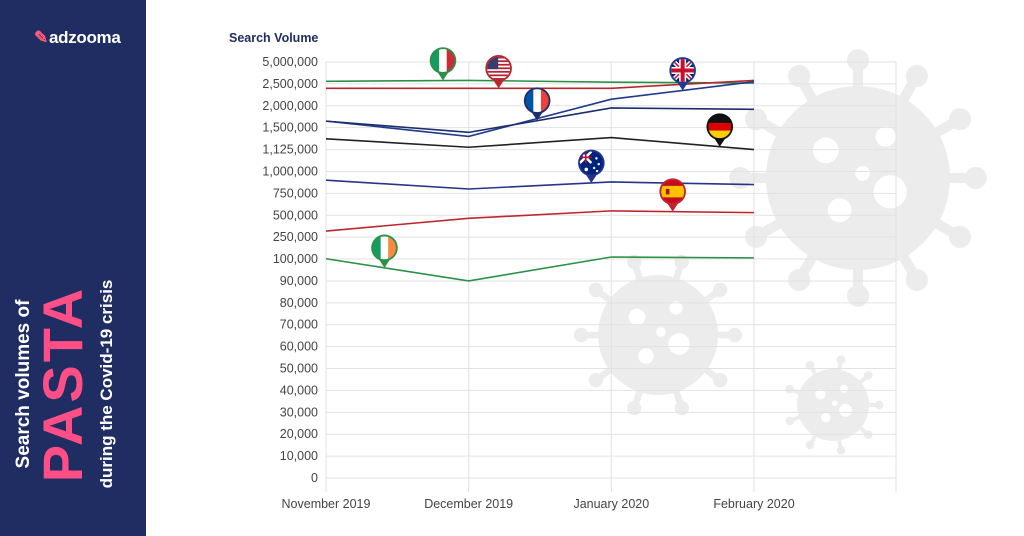 This screenshot has height=536, width=1024. What do you see at coordinates (540, 221) in the screenshot?
I see `series-line-spain` at bounding box center [540, 221].